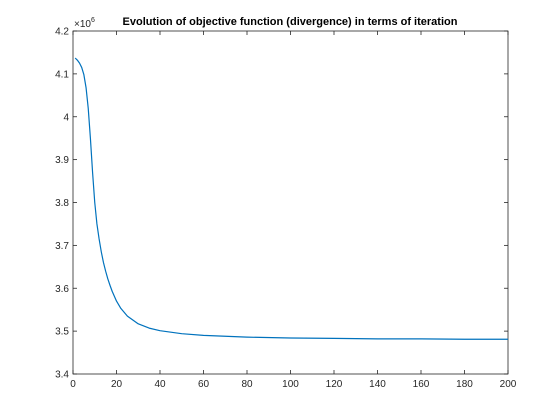 The width and height of the screenshot is (560, 420). Describe the element at coordinates (73, 384) in the screenshot. I see `x-tick-label: 0` at that location.